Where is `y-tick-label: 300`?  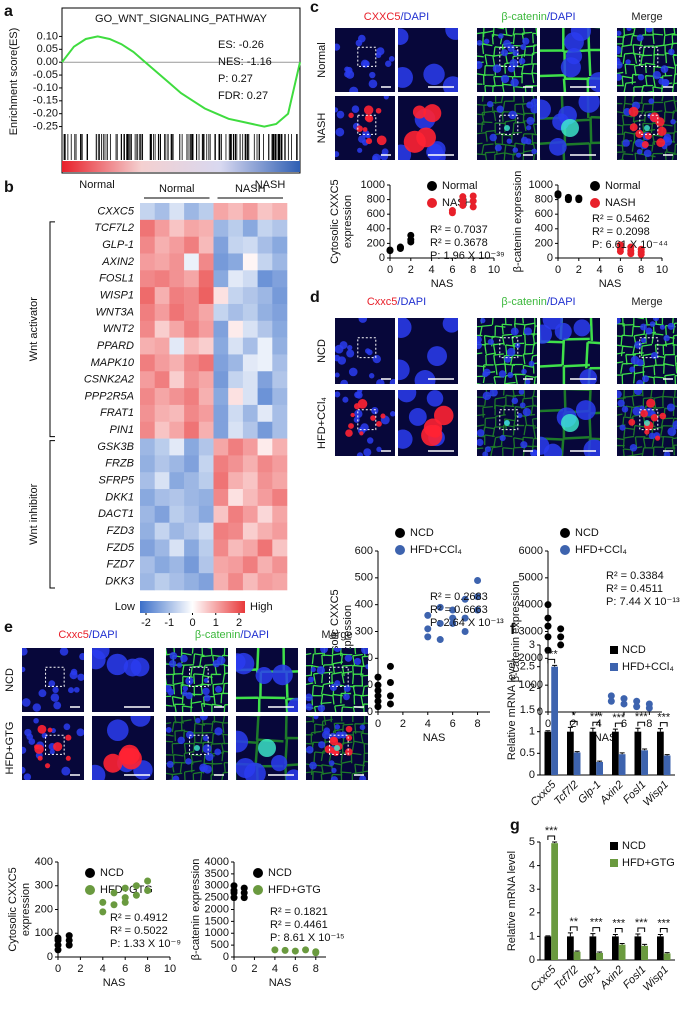 y-tick-label: 300 is located at coordinates (364, 631).